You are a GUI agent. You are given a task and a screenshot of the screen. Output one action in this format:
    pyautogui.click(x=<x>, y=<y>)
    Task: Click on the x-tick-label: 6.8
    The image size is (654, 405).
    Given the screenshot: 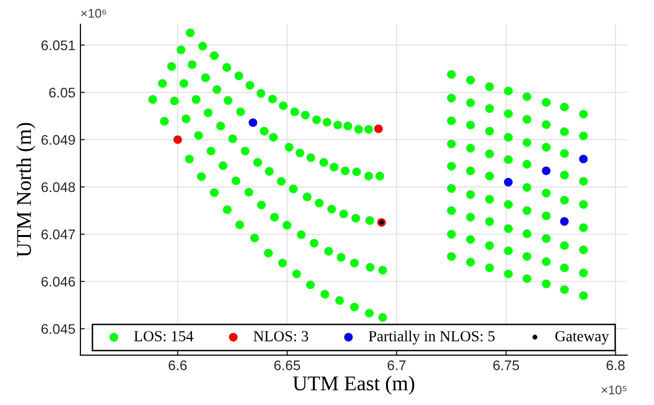 What is the action you would take?
    pyautogui.click(x=615, y=365)
    